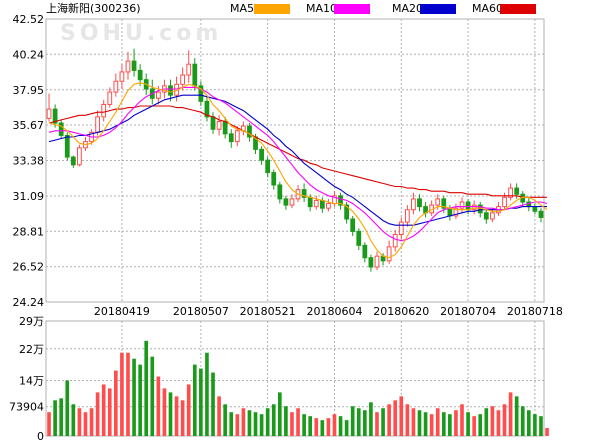  I want to click on price-tick-label: 24.24, so click(29, 302).